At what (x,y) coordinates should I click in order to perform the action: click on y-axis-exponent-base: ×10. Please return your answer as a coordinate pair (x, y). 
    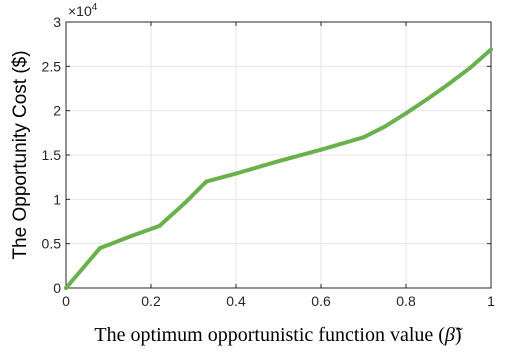
    Looking at the image, I should click on (80, 11).